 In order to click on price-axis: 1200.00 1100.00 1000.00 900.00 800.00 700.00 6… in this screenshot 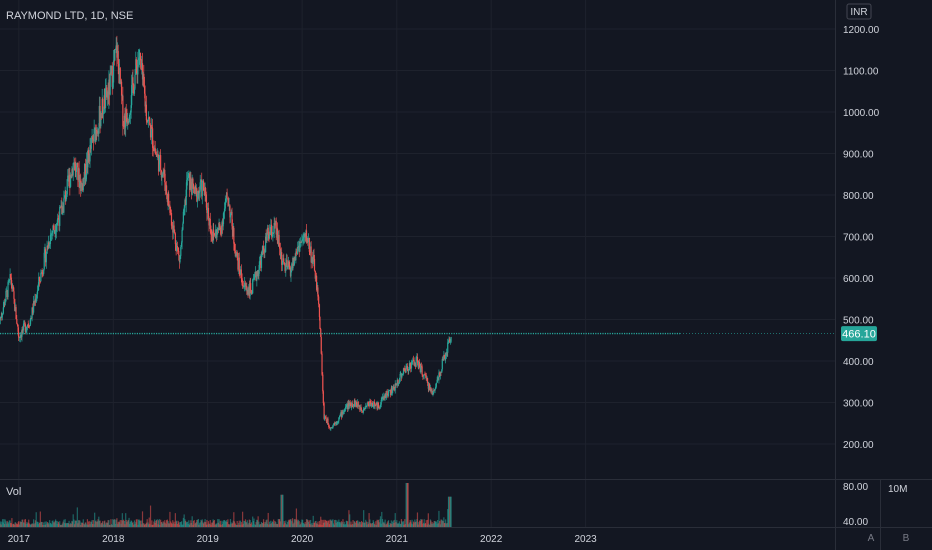, I will do `click(861, 238)`.